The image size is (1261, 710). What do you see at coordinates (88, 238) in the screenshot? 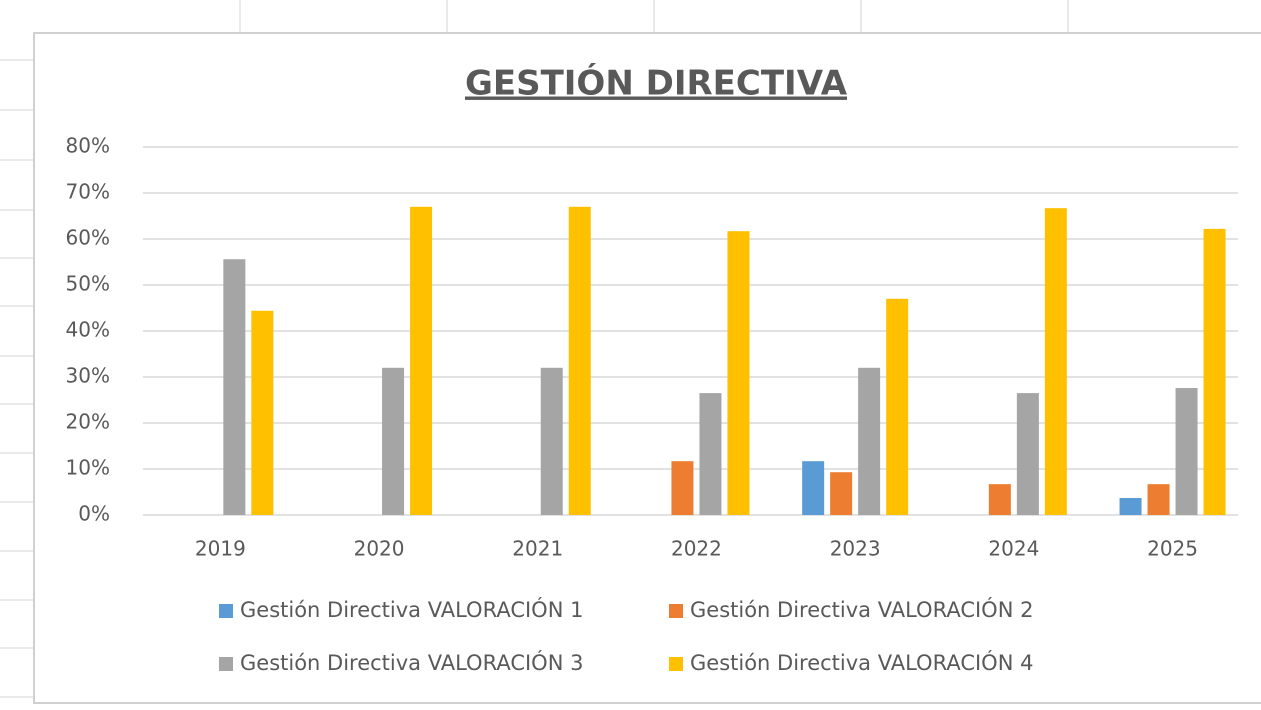
I see `y-tick-label: 60%` at bounding box center [88, 238].